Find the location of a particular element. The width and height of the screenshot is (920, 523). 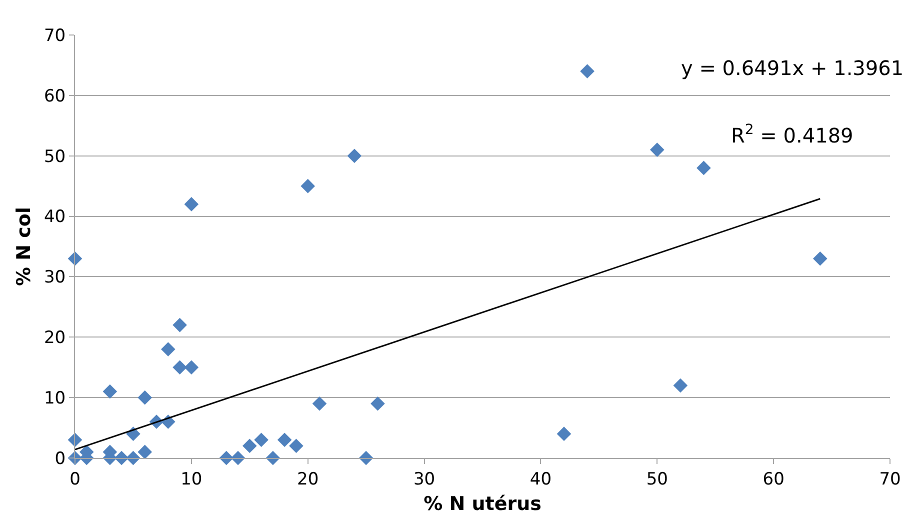

y-tick-label: 40 is located at coordinates (55, 217).